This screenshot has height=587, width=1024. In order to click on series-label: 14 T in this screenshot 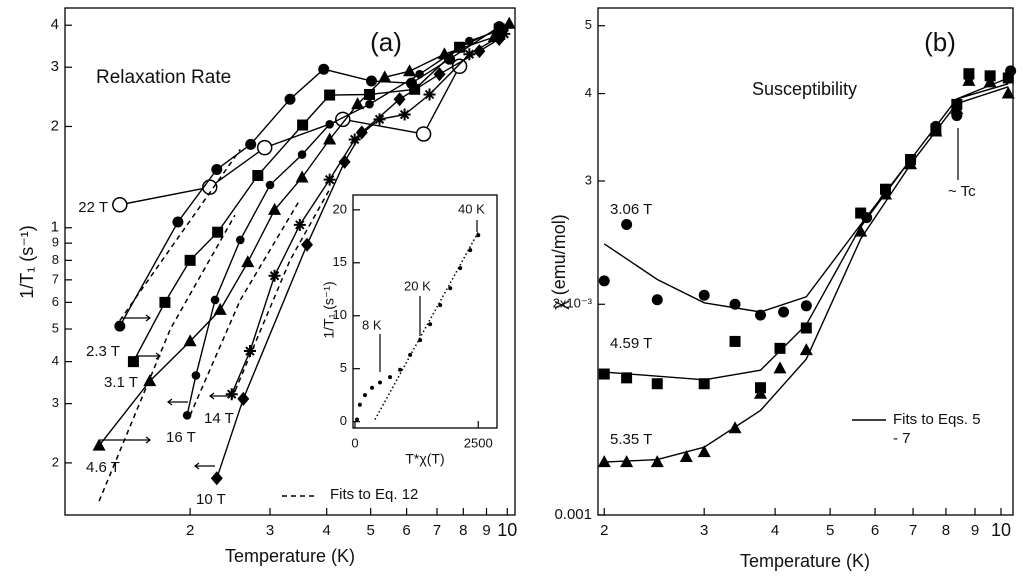, I will do `click(219, 418)`.